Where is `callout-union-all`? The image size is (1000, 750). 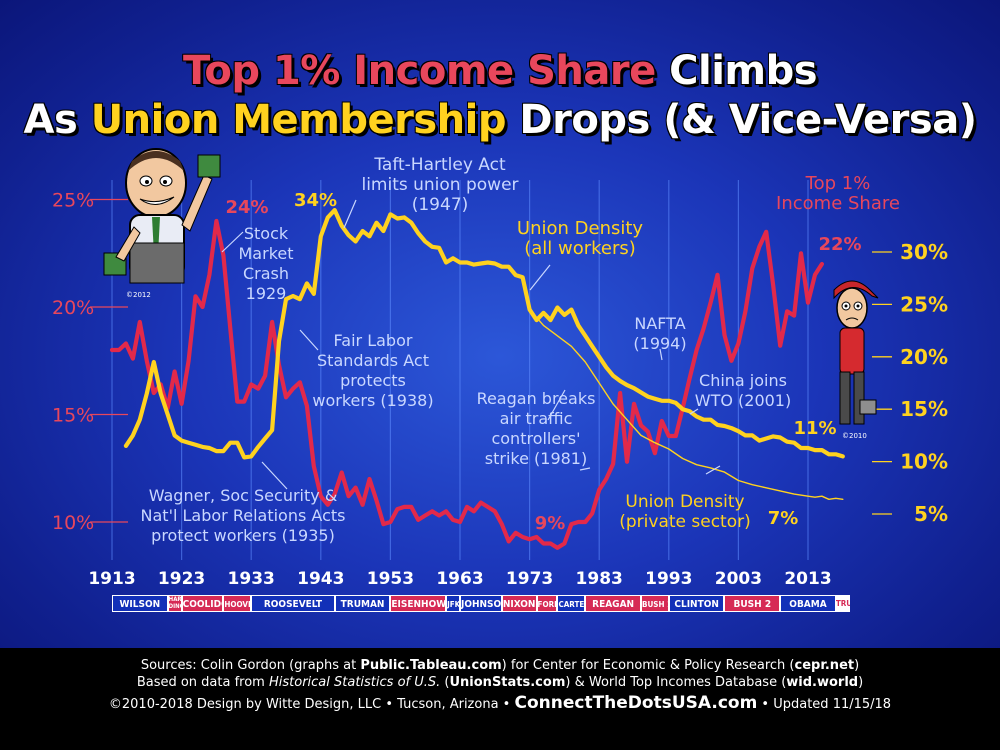
callout-union-all is located at coordinates (540, 277).